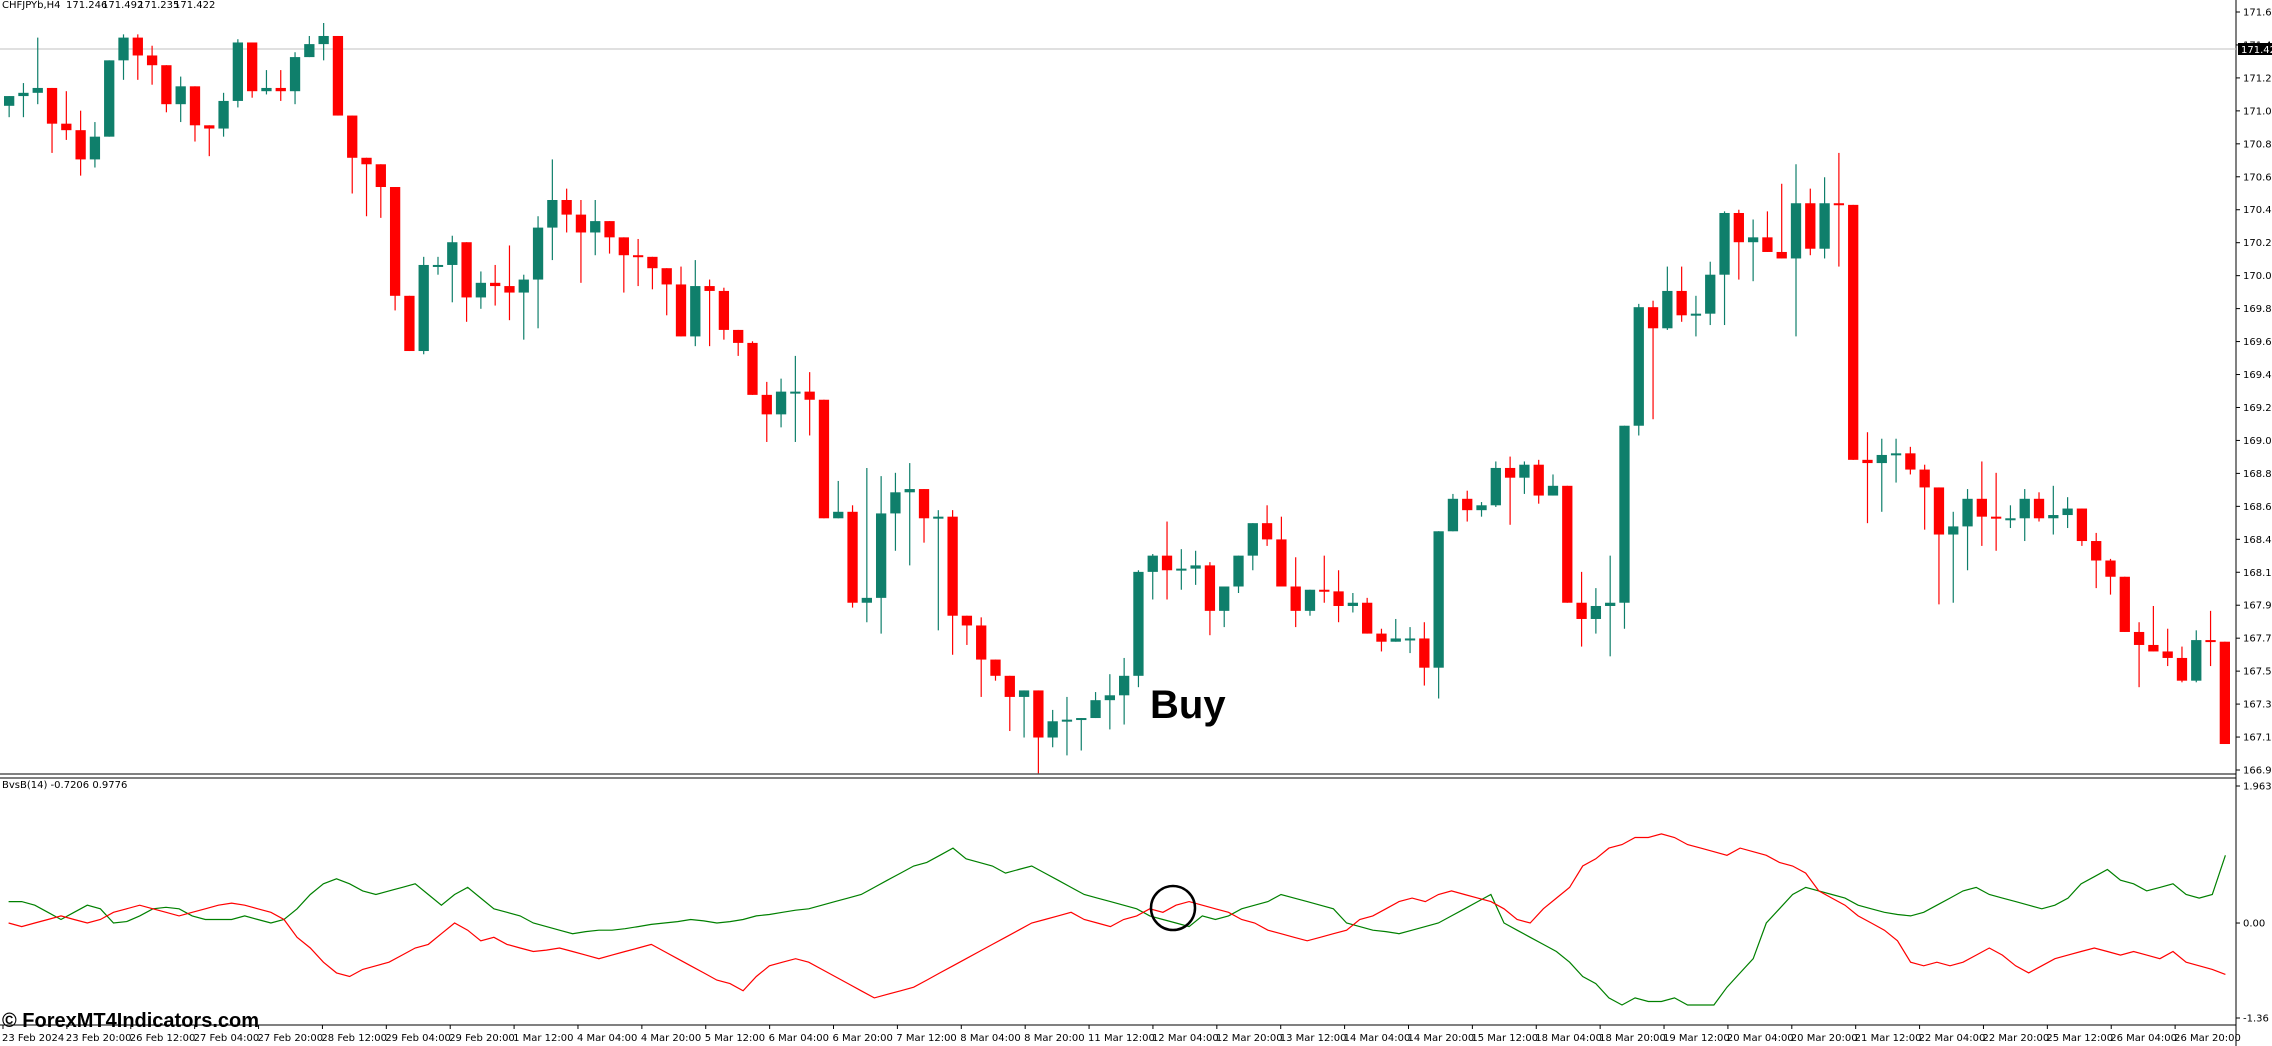 The height and width of the screenshot is (1046, 2272). What do you see at coordinates (2257, 738) in the screenshot?
I see `price-tick-label: 167.180` at bounding box center [2257, 738].